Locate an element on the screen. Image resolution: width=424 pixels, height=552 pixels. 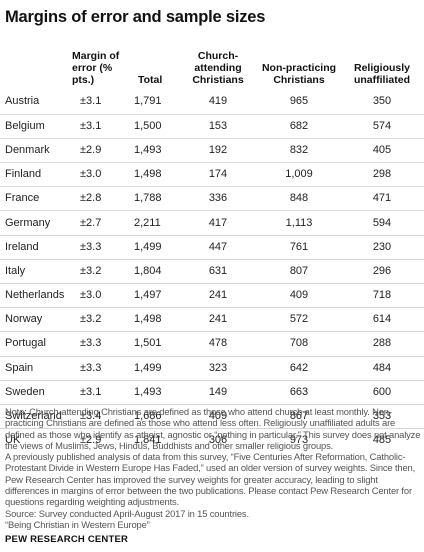
table-row: Portugal ±3.3 1,501 478 708 288 is located at coordinates (212, 344).